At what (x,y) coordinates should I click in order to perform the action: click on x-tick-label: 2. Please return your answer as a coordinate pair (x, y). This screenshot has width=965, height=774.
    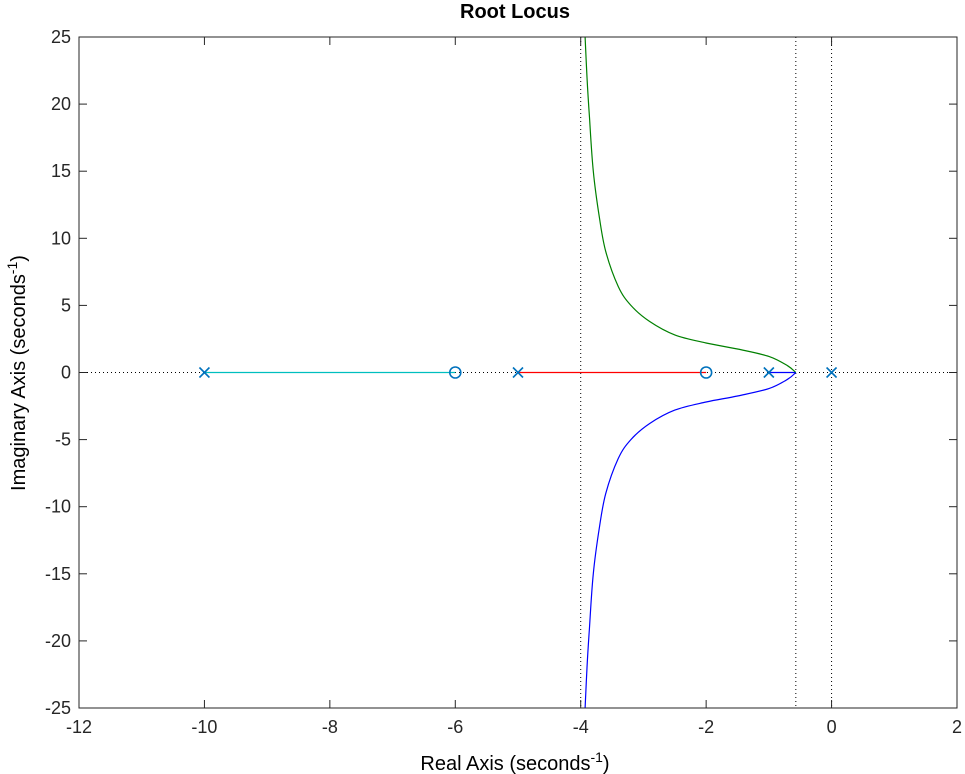
    Looking at the image, I should click on (957, 727).